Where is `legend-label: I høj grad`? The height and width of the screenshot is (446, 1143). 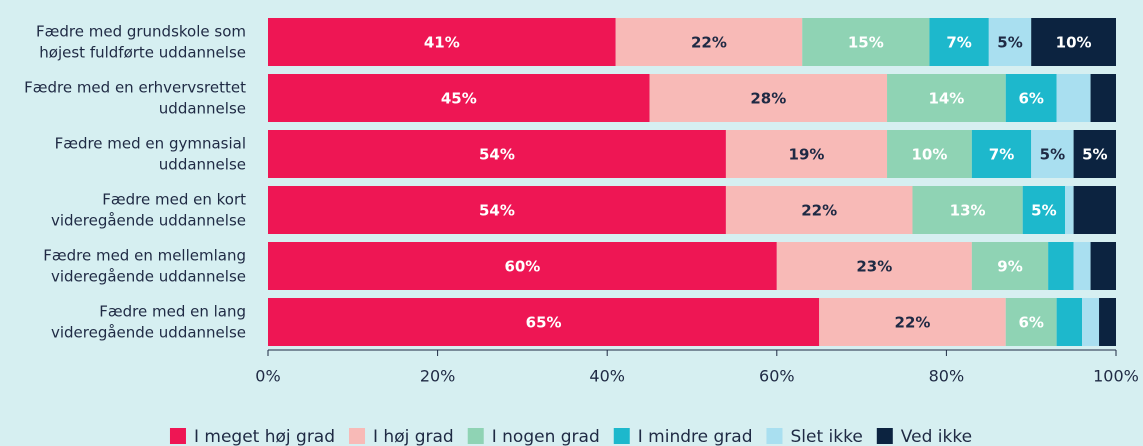 legend-label: I høj grad is located at coordinates (413, 436).